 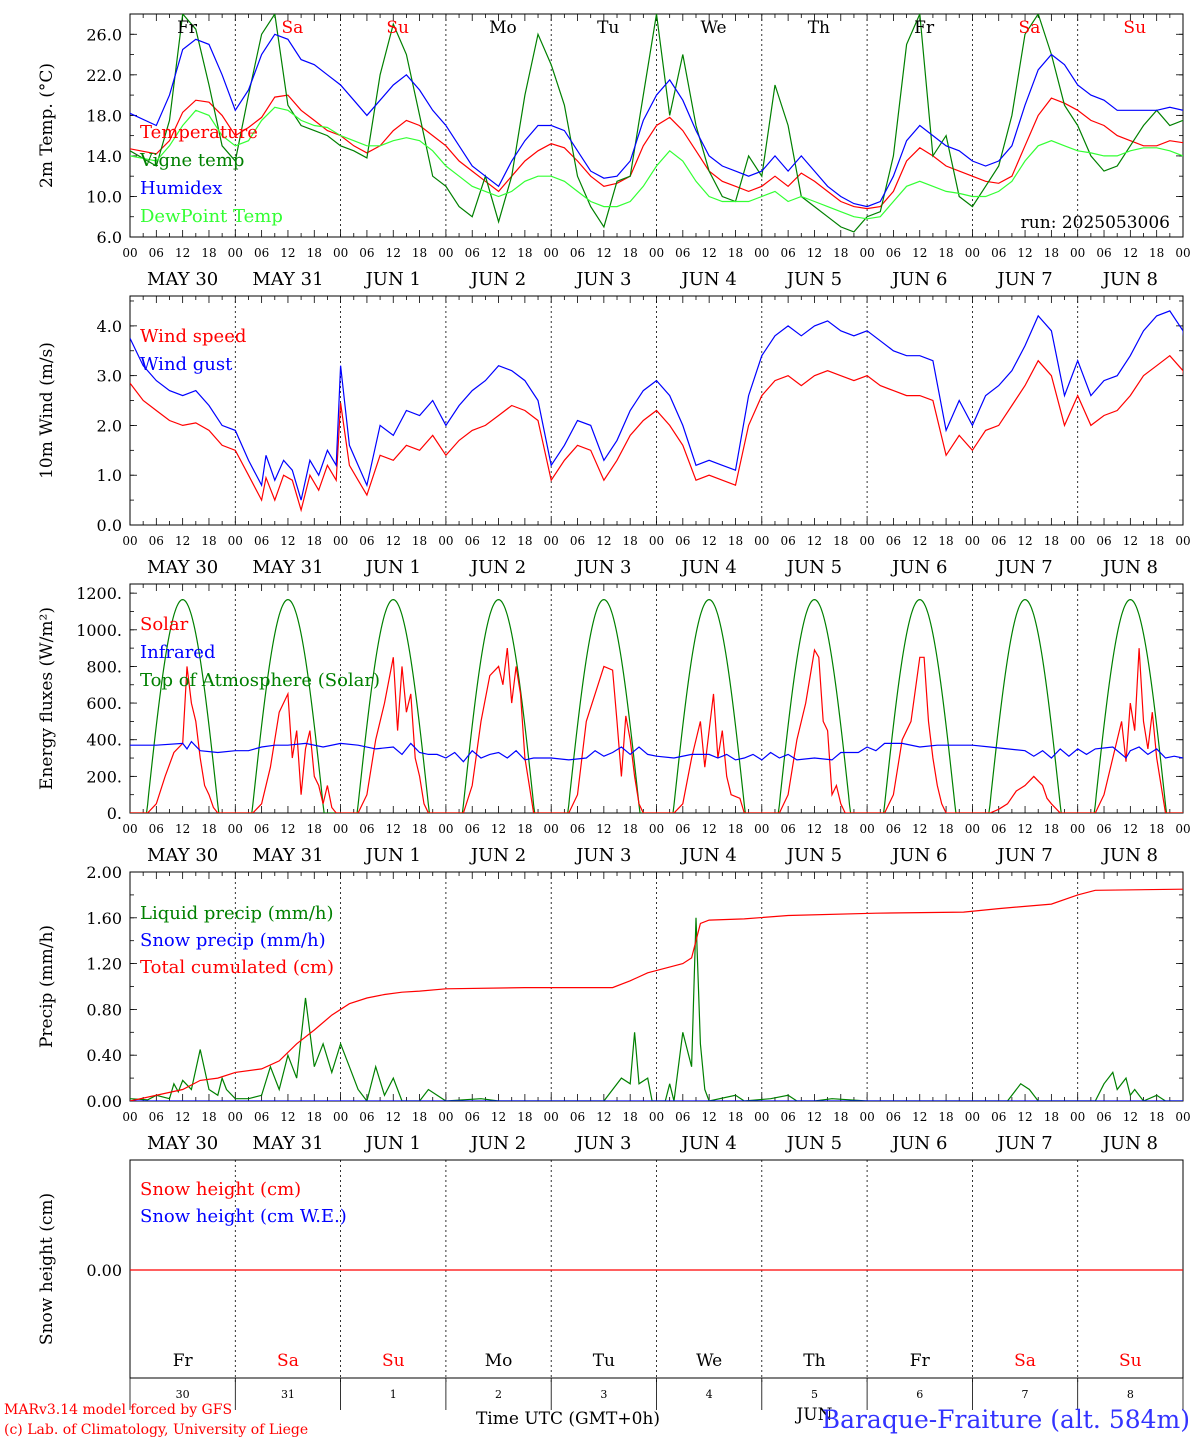 What do you see at coordinates (814, 1394) in the screenshot?
I see `day-number: 5` at bounding box center [814, 1394].